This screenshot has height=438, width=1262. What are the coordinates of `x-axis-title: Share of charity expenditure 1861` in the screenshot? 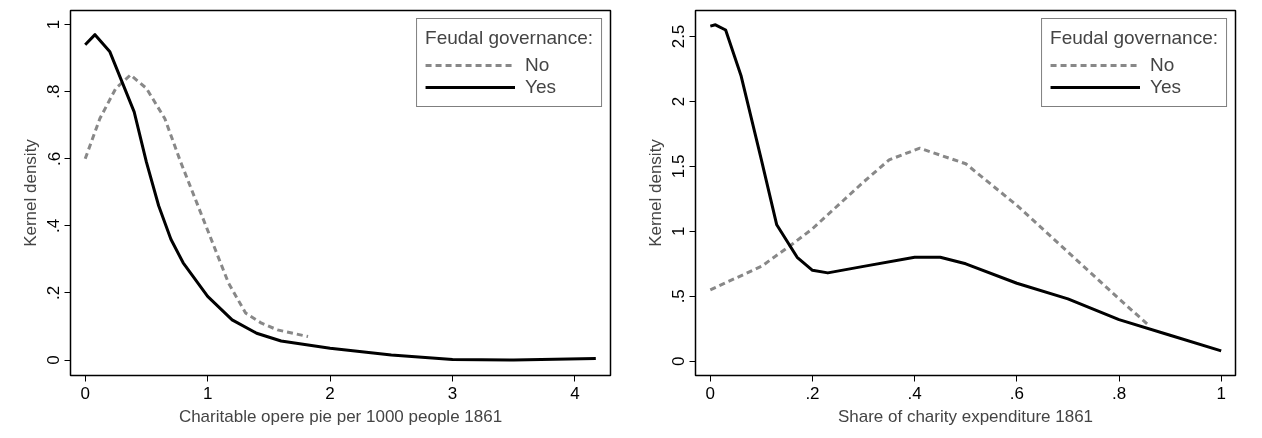 It's located at (965, 416).